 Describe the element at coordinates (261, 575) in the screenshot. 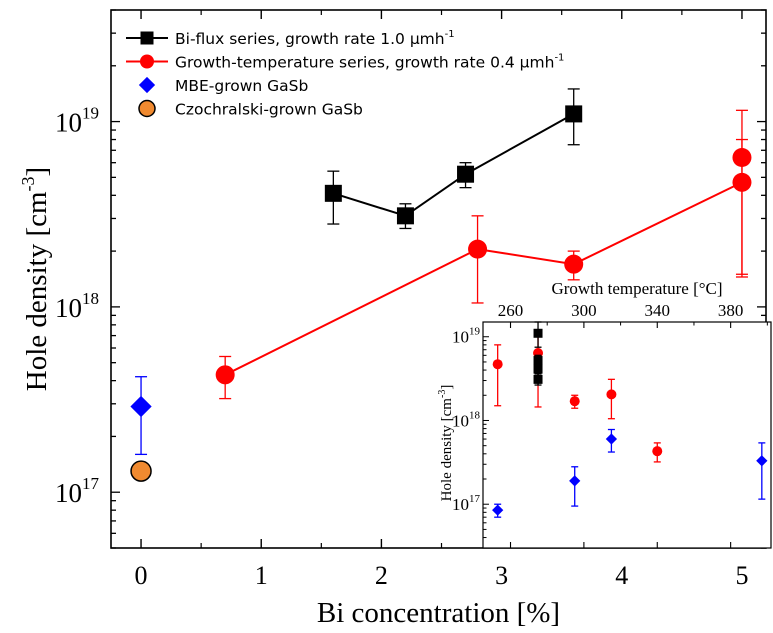

I see `x-tick-label: 1` at that location.